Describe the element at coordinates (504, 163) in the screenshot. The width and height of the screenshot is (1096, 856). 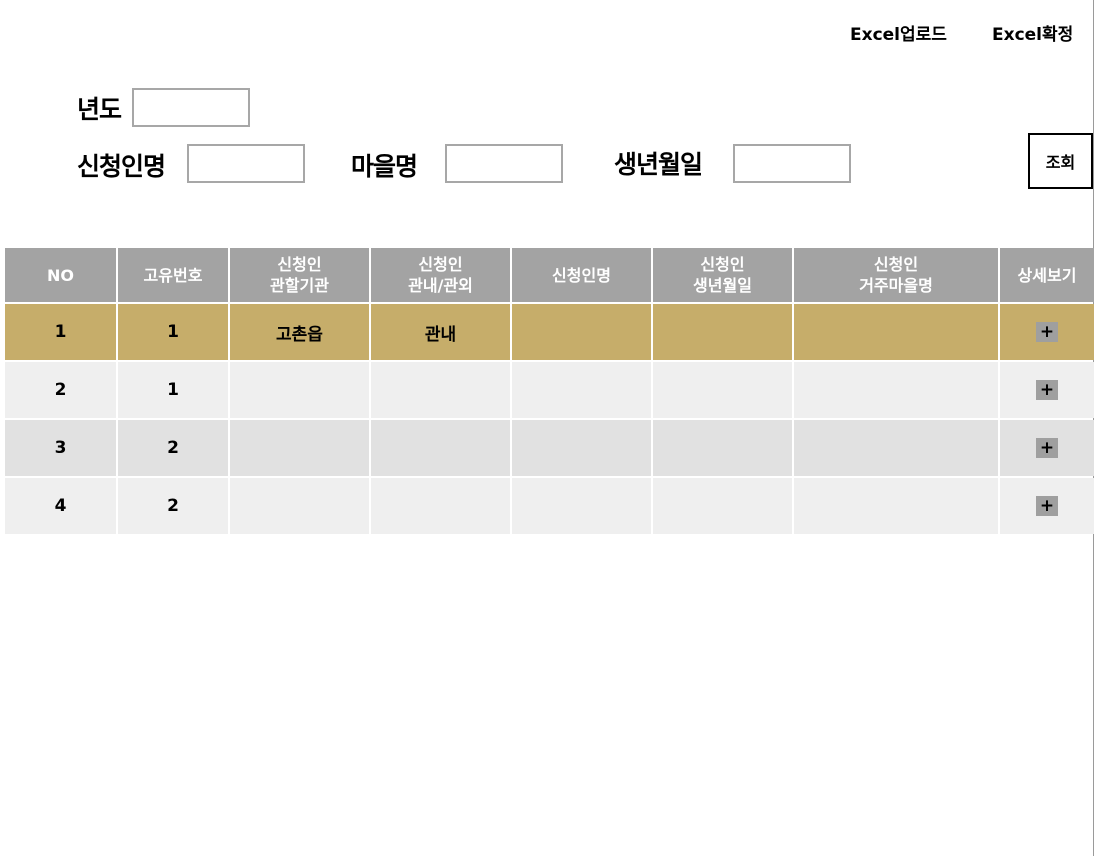
I see `village-name-input` at that location.